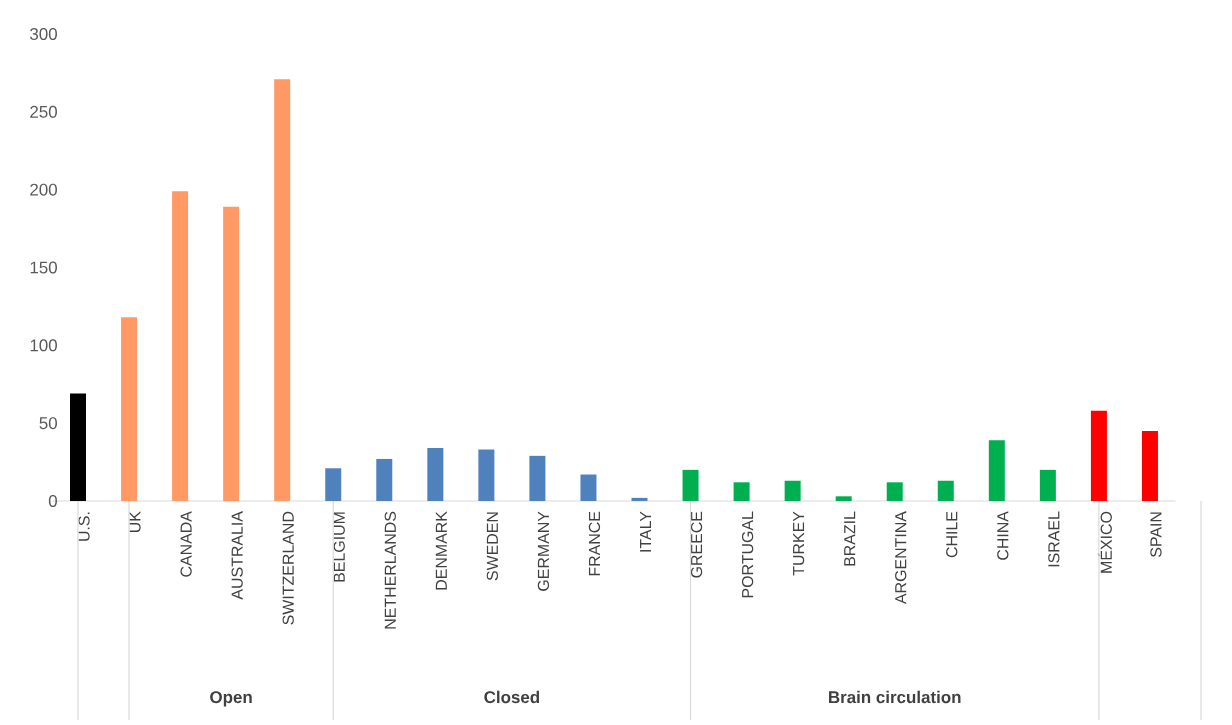  I want to click on x-tick-label: SWEDEN, so click(492, 546).